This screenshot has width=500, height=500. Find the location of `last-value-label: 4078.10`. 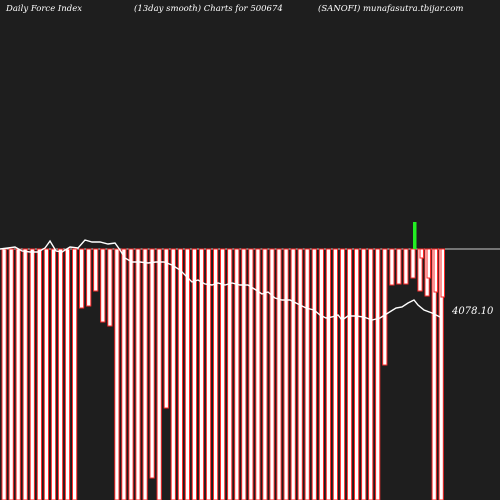

last-value-label: 4078.10 is located at coordinates (473, 311).